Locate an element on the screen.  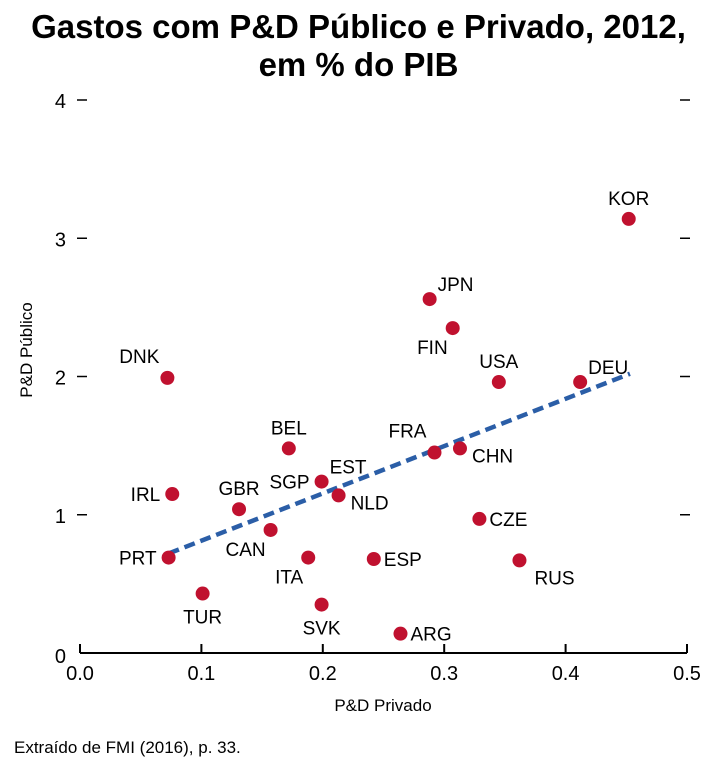
x-tick-label: 0.1 is located at coordinates (201, 674).